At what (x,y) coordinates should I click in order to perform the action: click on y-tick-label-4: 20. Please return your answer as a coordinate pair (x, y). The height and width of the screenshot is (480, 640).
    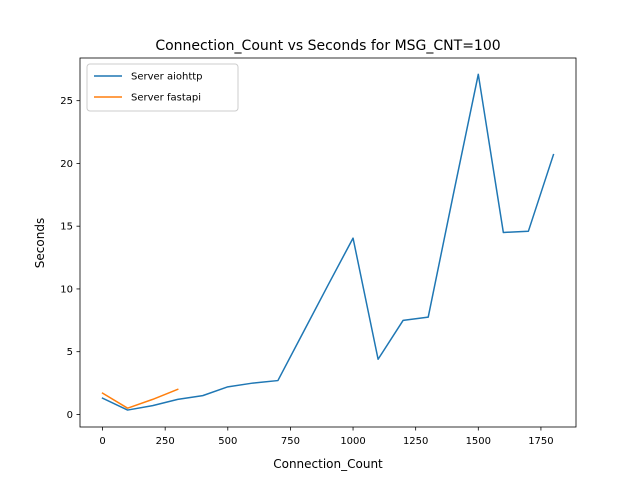
    Looking at the image, I should click on (66, 164).